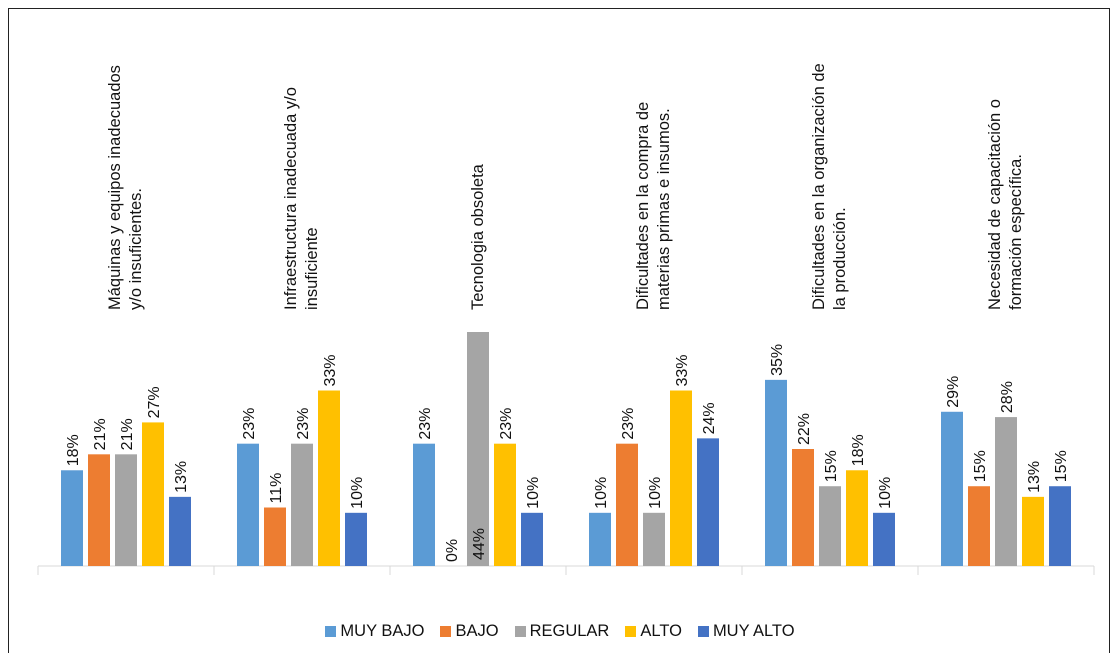 Image resolution: width=1120 pixels, height=653 pixels. What do you see at coordinates (477, 237) in the screenshot?
I see `category-label: Tecnologia obsoleta` at bounding box center [477, 237].